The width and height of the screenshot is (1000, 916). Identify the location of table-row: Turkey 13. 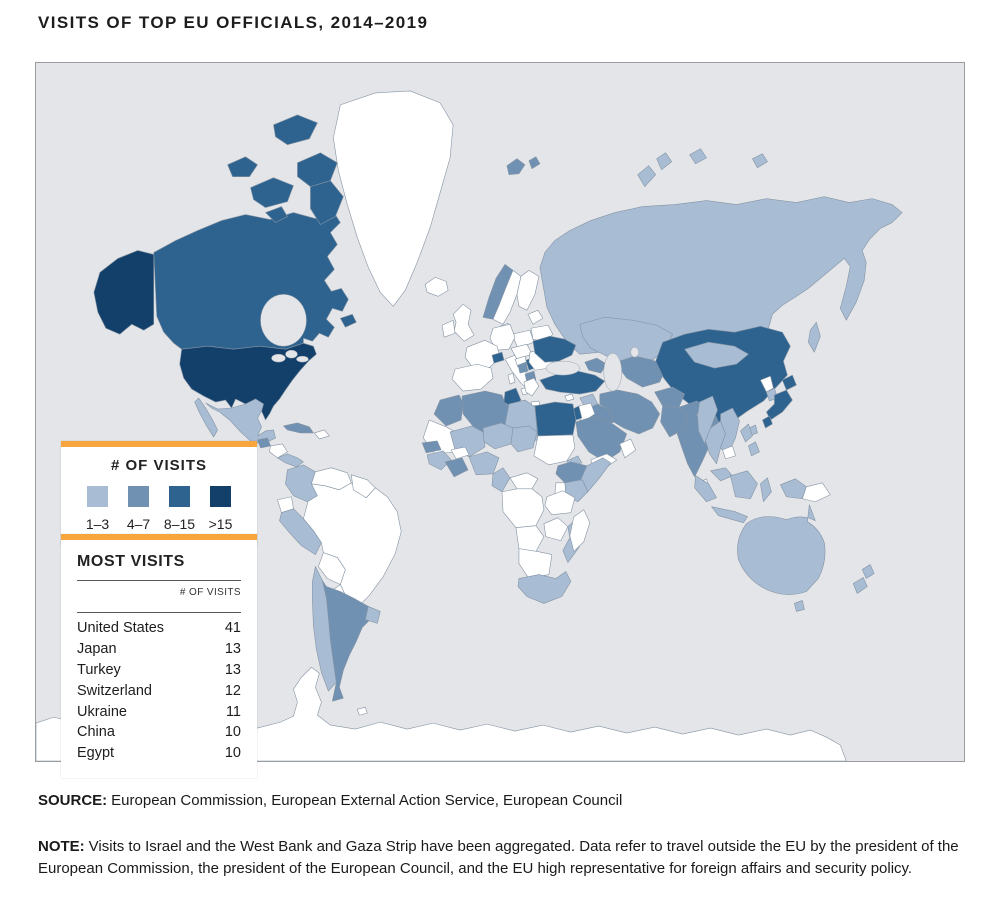
(159, 670).